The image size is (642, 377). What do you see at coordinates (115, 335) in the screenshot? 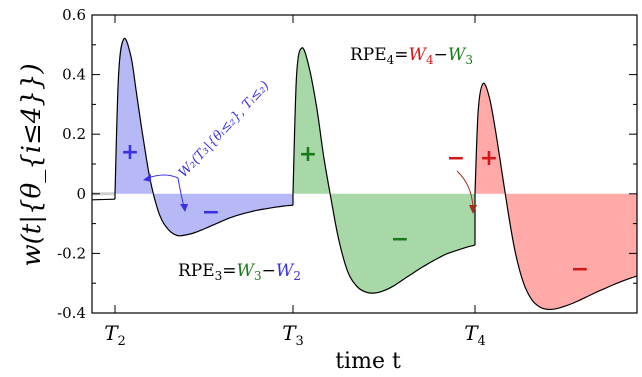
I see `xtick-label: T2` at bounding box center [115, 335].